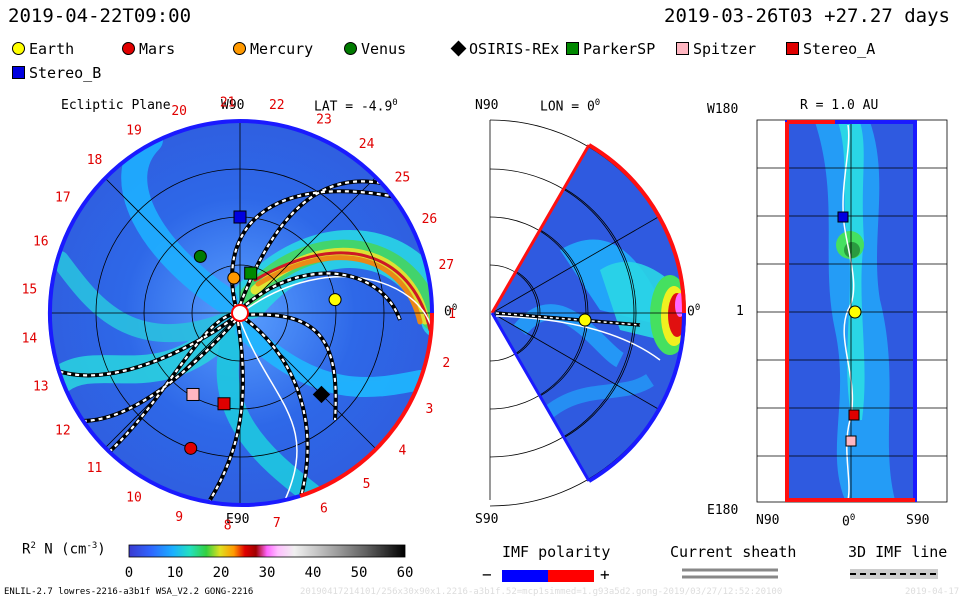 Image resolution: width=960 pixels, height=600 pixels. What do you see at coordinates (129, 573) in the screenshot?
I see `colorbar-tick-label: 0` at bounding box center [129, 573].